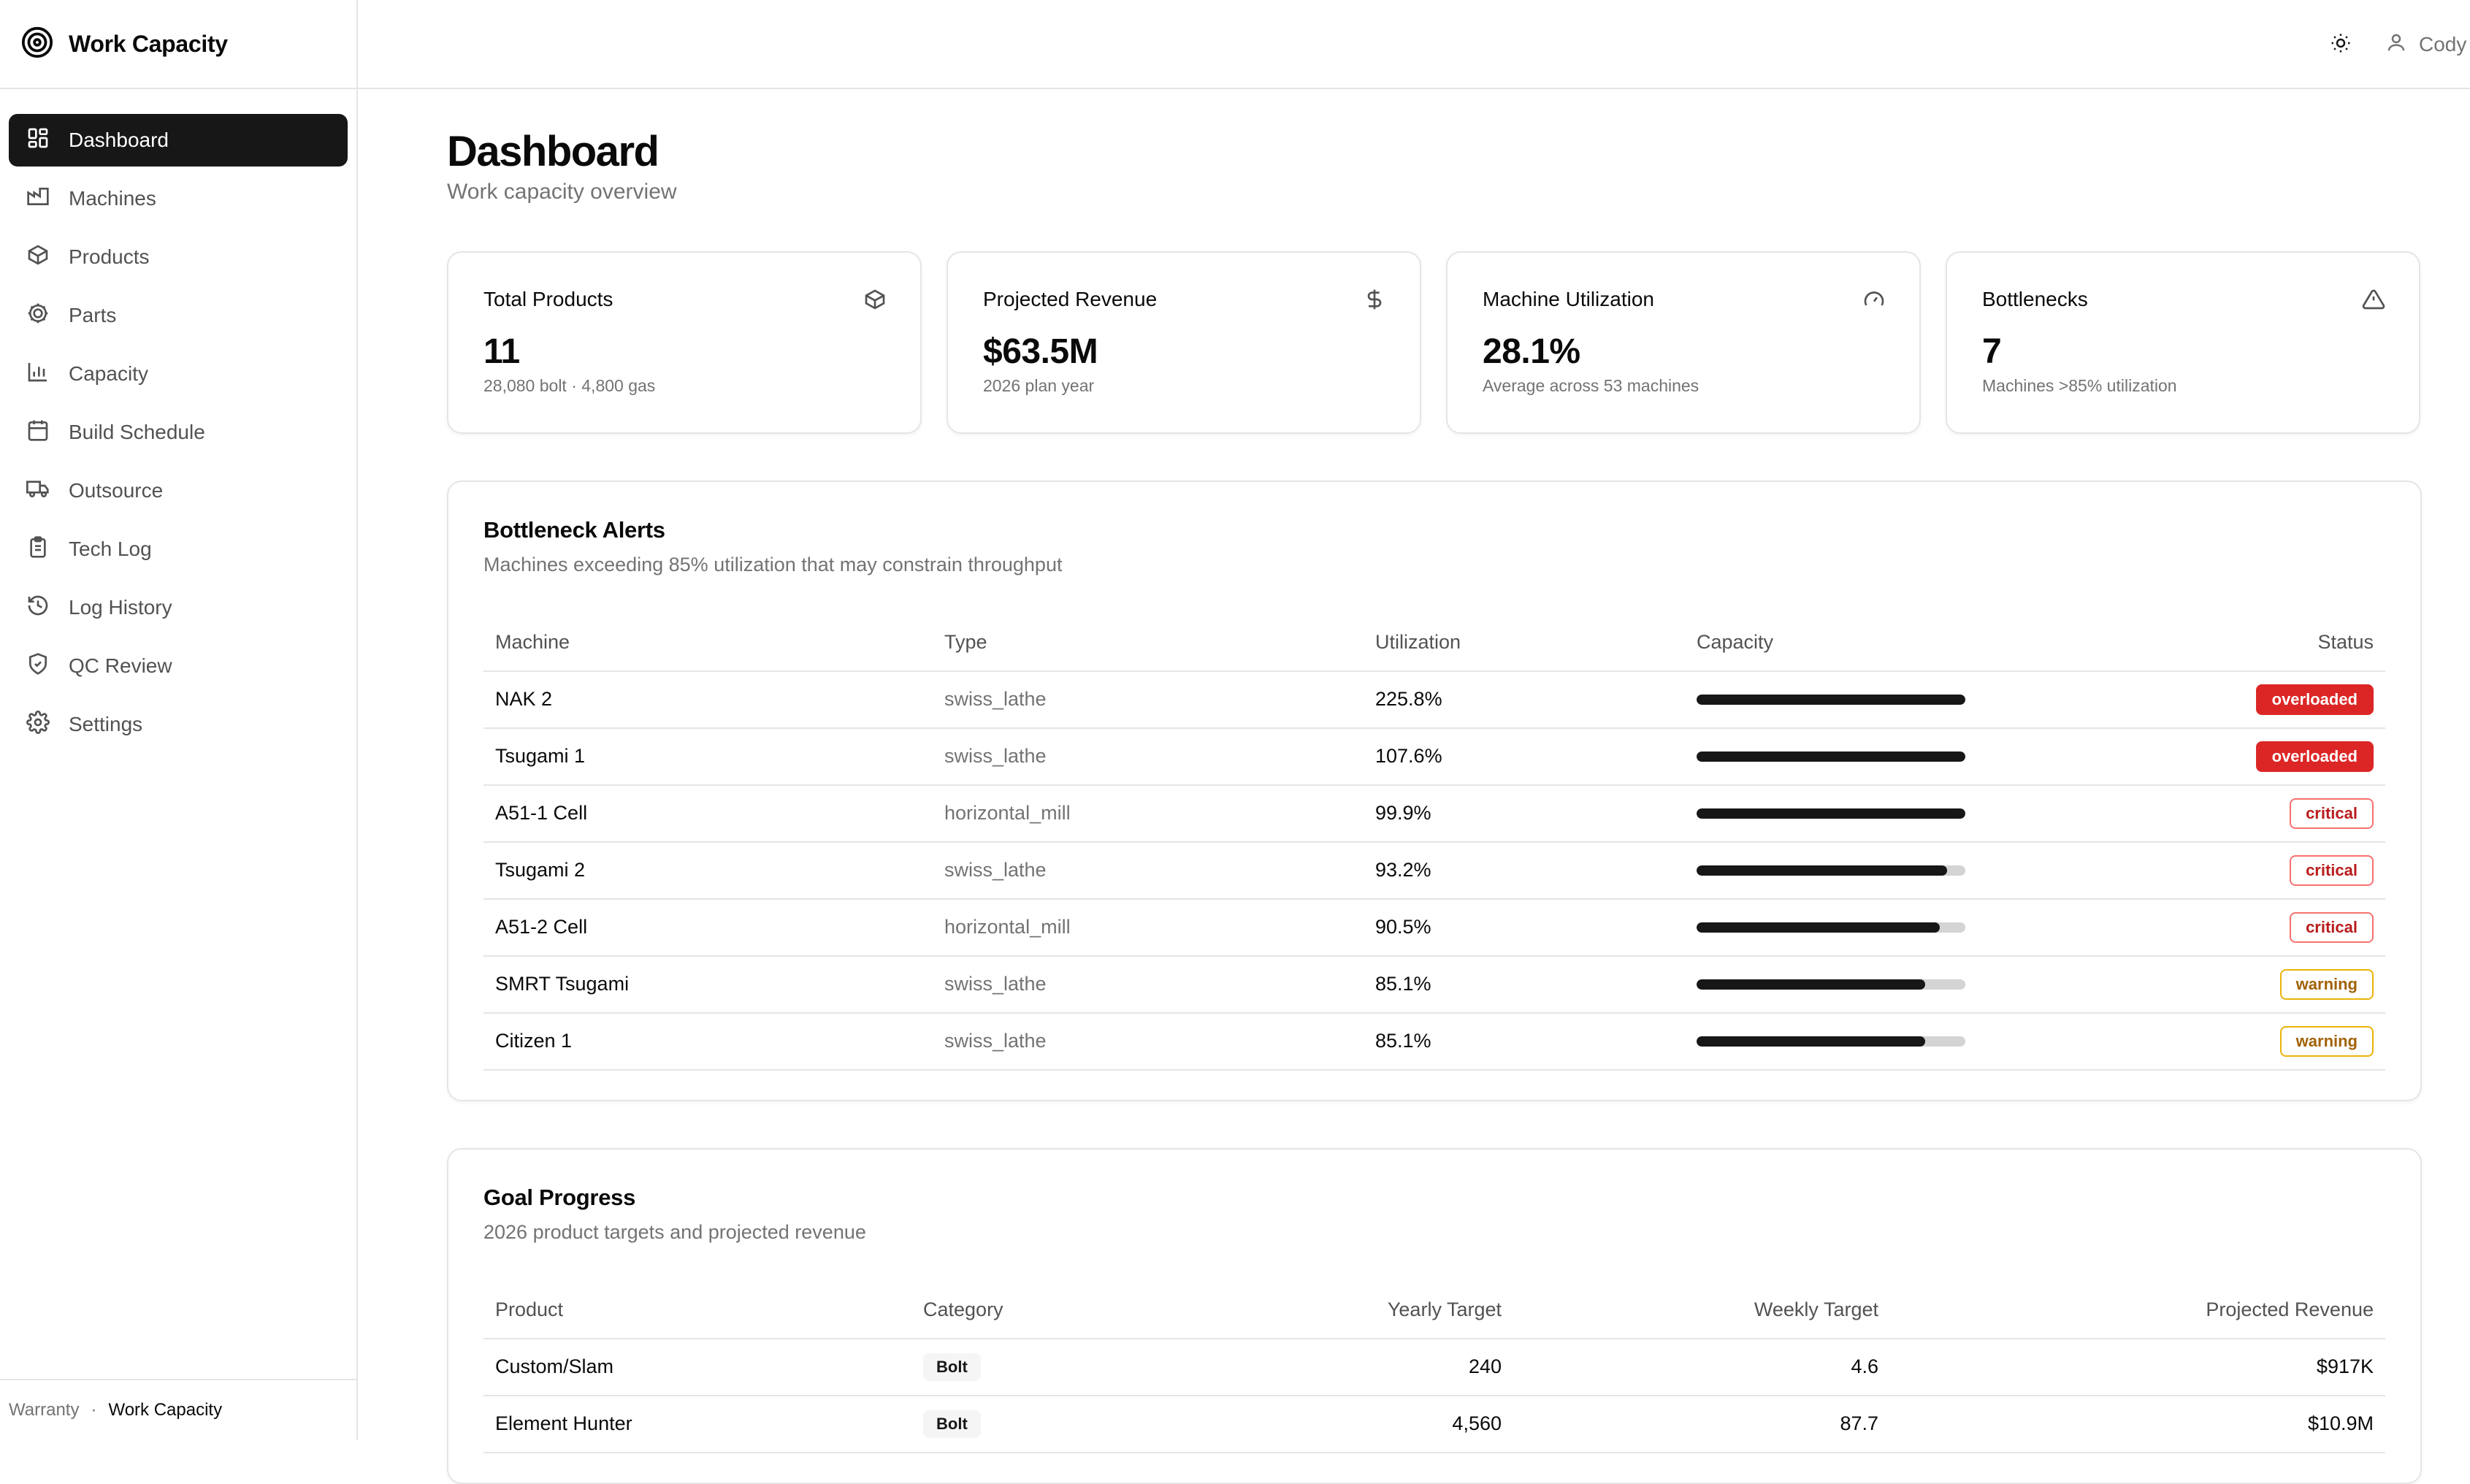 The width and height of the screenshot is (2470, 1484). What do you see at coordinates (119, 140) in the screenshot?
I see `sidebar-item-label: Dashboard` at bounding box center [119, 140].